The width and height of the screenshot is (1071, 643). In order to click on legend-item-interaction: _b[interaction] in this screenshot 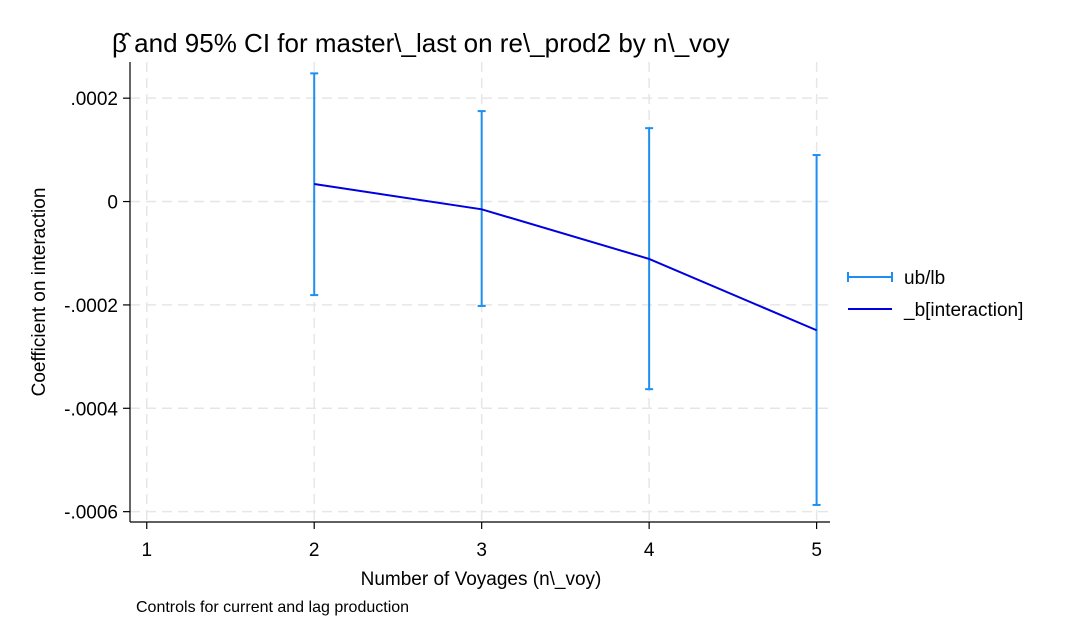, I will do `click(935, 310)`.